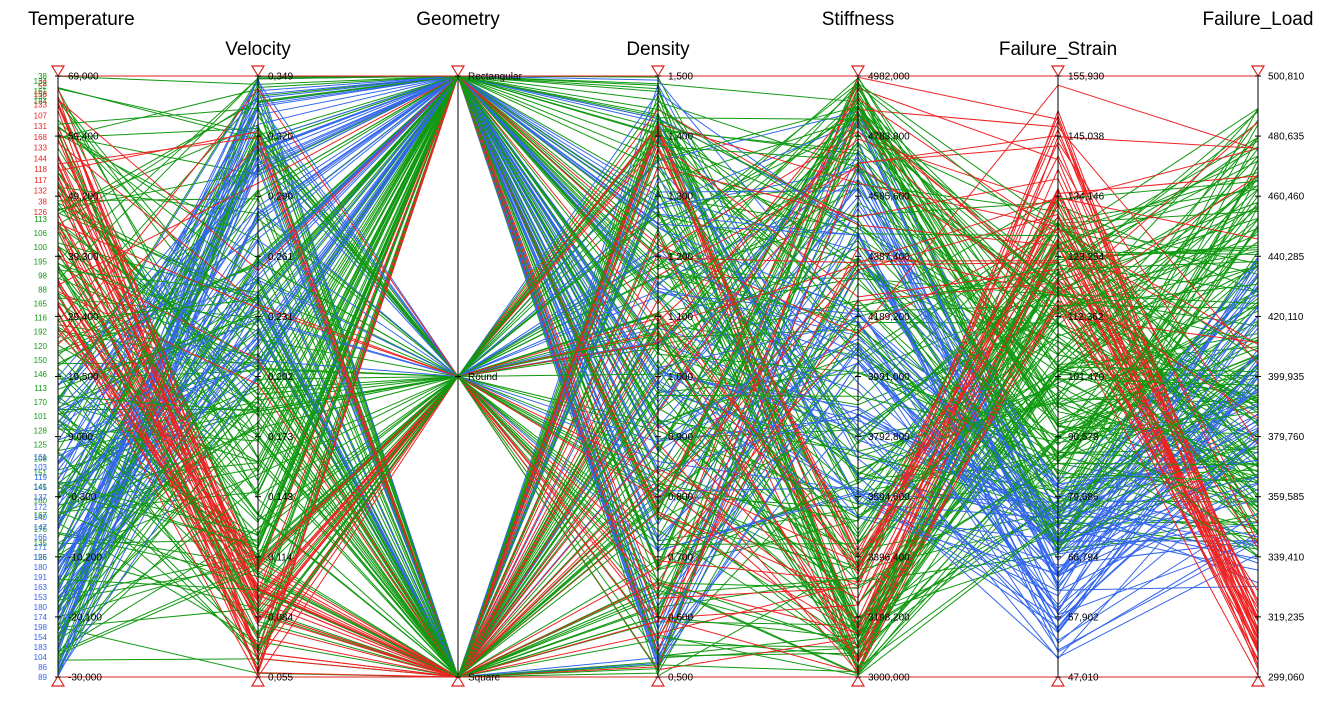 This screenshot has width=1326, height=720. I want to click on row-label: 98, so click(42, 275).